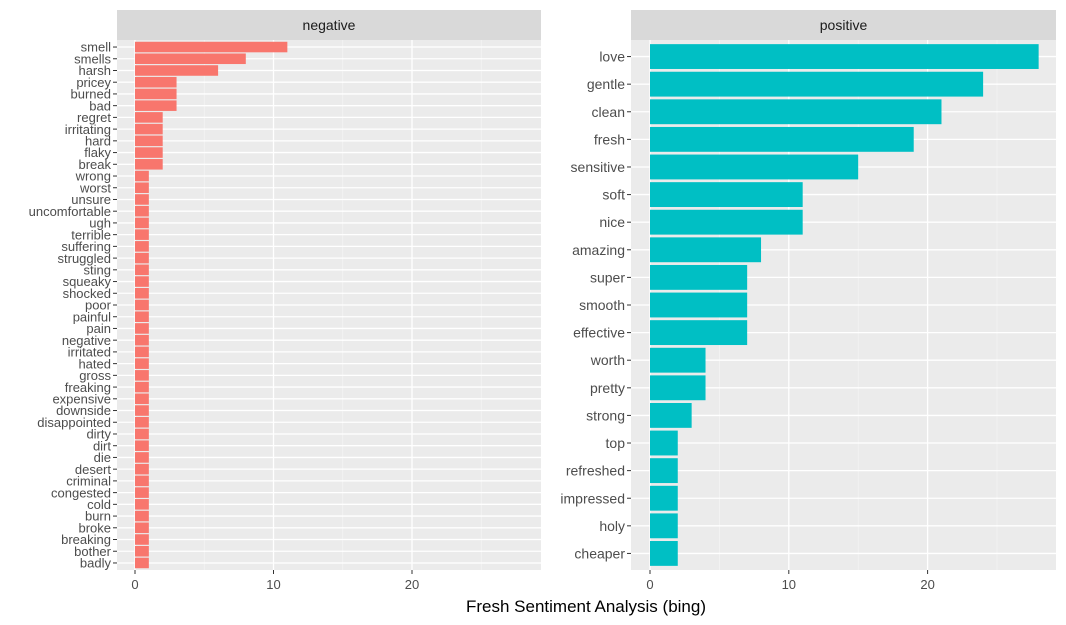  What do you see at coordinates (98, 434) in the screenshot?
I see `y-tick-label: dirty` at bounding box center [98, 434].